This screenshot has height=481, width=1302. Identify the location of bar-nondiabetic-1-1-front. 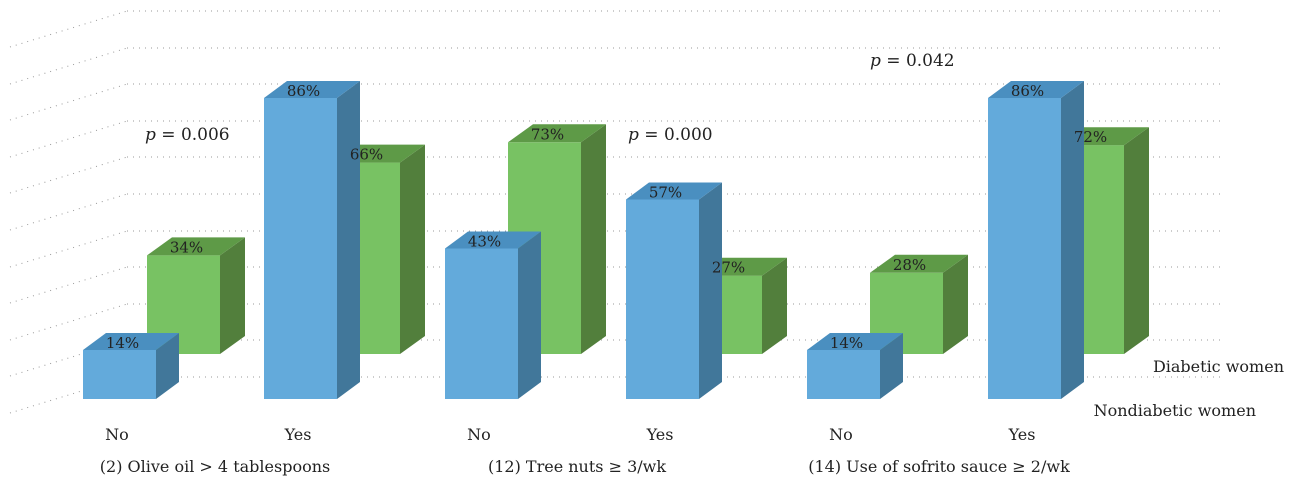
(662, 299).